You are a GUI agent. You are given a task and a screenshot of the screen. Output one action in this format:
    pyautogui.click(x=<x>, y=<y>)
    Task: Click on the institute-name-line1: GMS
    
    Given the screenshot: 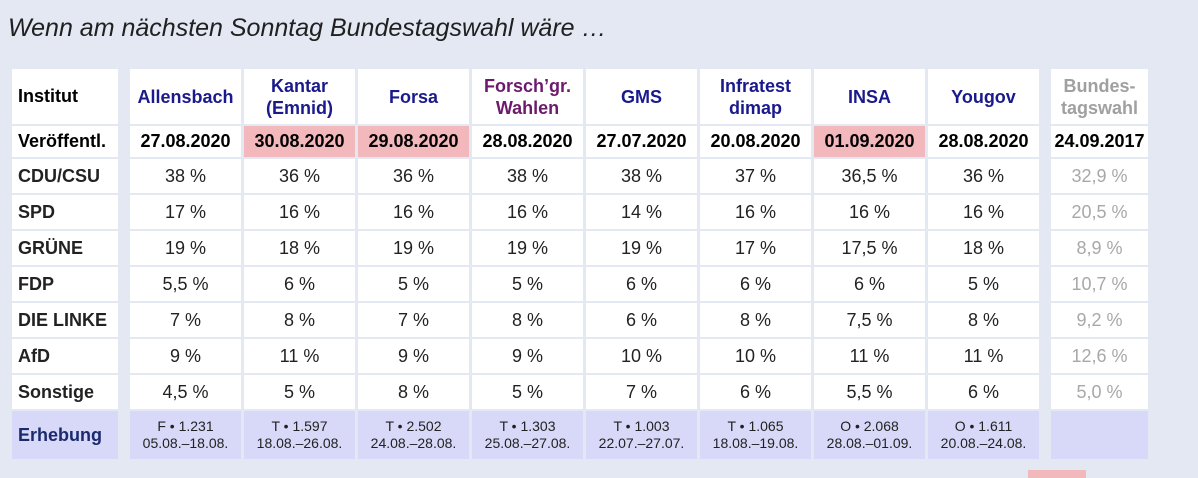 What is the action you would take?
    pyautogui.click(x=641, y=96)
    